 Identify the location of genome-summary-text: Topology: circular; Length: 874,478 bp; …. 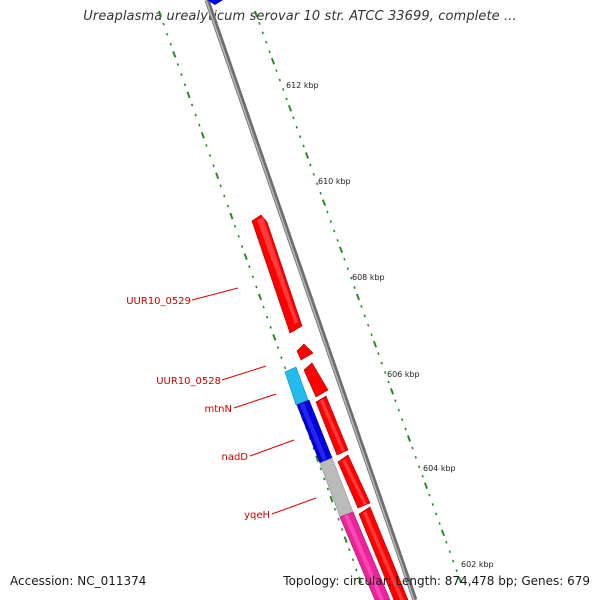
(436, 581).